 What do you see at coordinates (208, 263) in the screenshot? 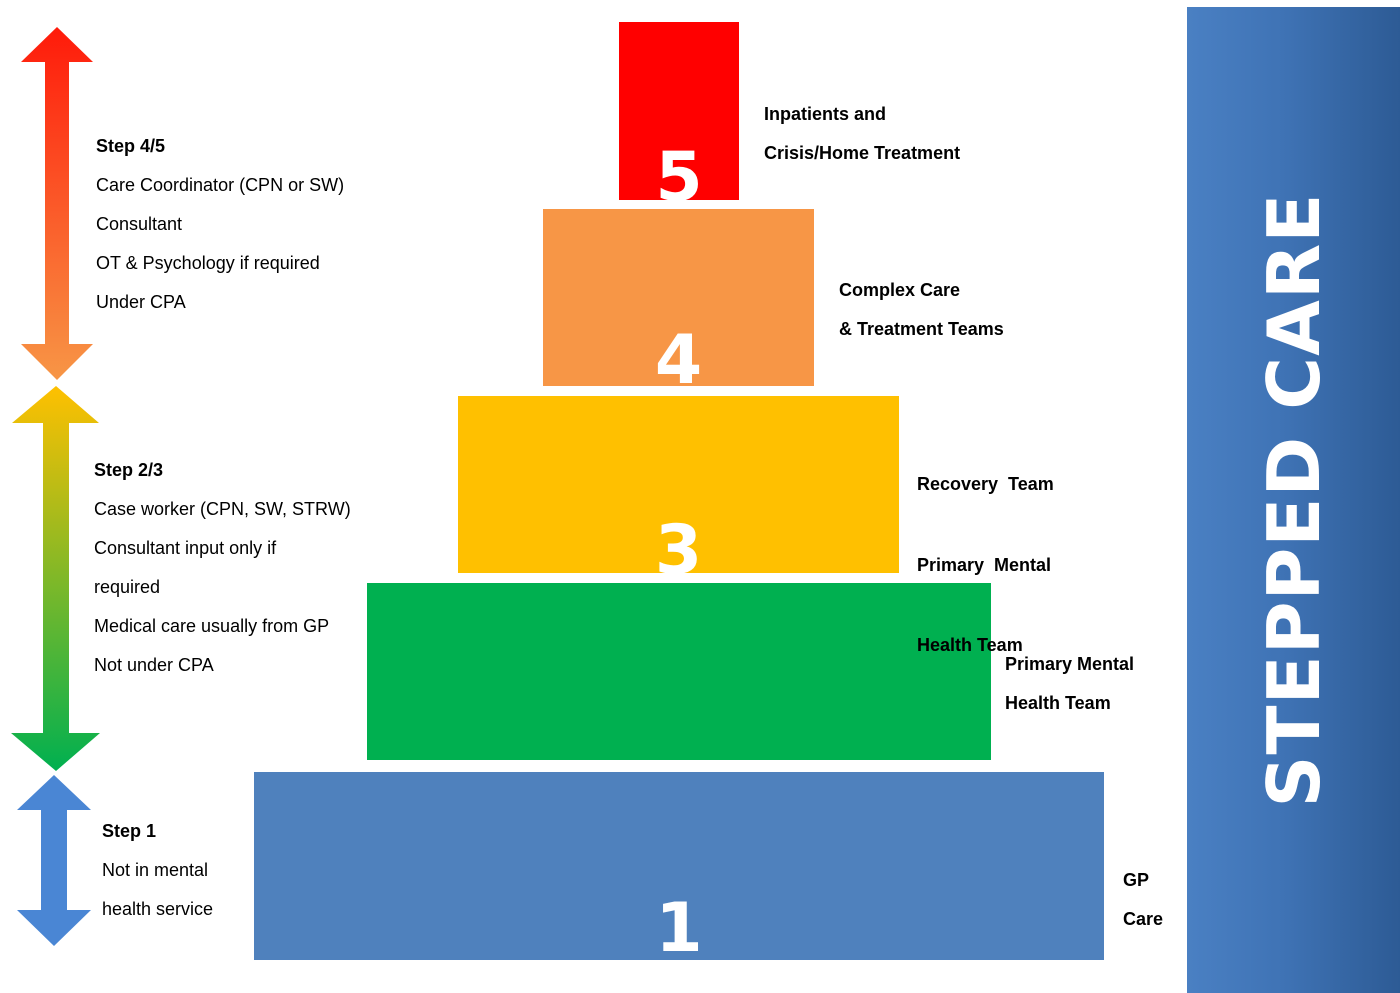
I see `step-4-5-line: OT & Psychology if required` at bounding box center [208, 263].